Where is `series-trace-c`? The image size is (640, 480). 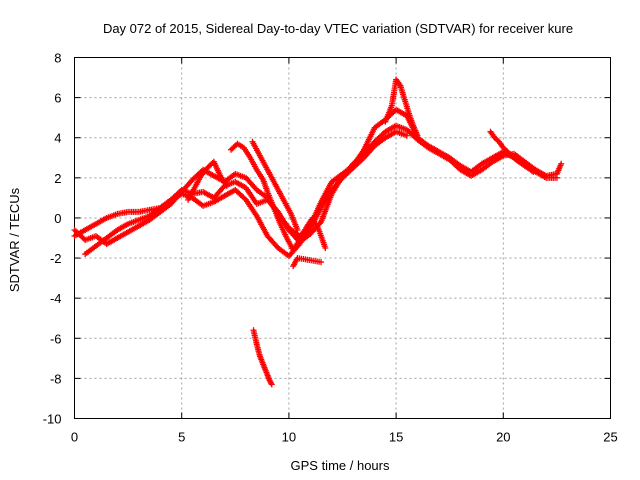 series-trace-c is located at coordinates (246, 194).